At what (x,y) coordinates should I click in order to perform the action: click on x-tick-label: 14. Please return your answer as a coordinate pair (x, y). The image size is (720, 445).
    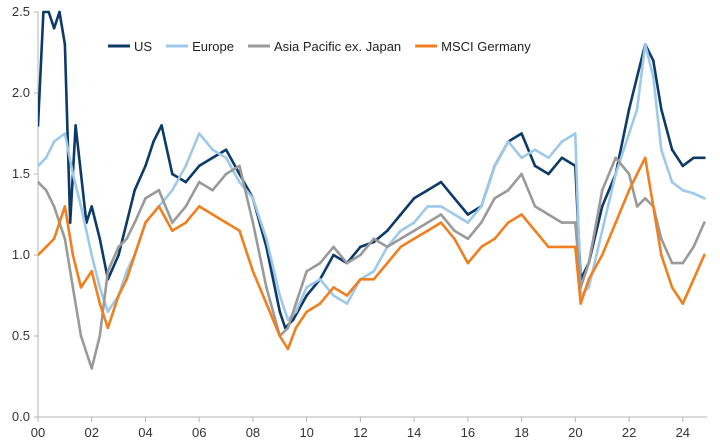
    Looking at the image, I should click on (414, 432).